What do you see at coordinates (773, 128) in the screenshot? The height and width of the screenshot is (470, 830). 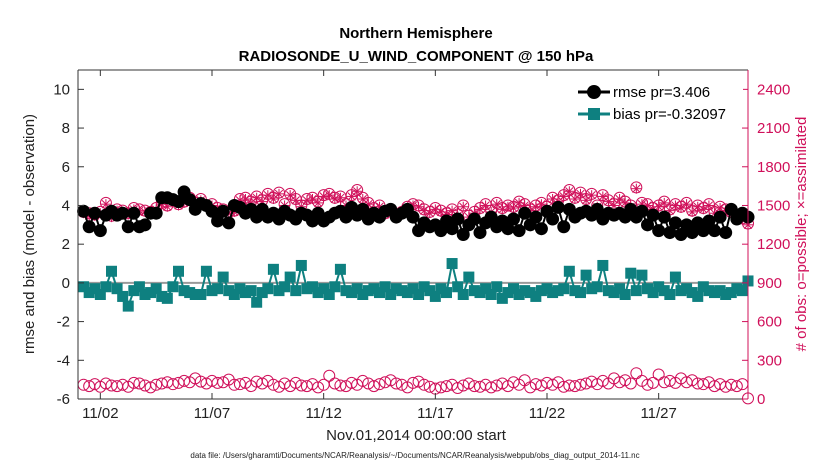 I see `y-right-tick-label: 2100` at bounding box center [773, 128].